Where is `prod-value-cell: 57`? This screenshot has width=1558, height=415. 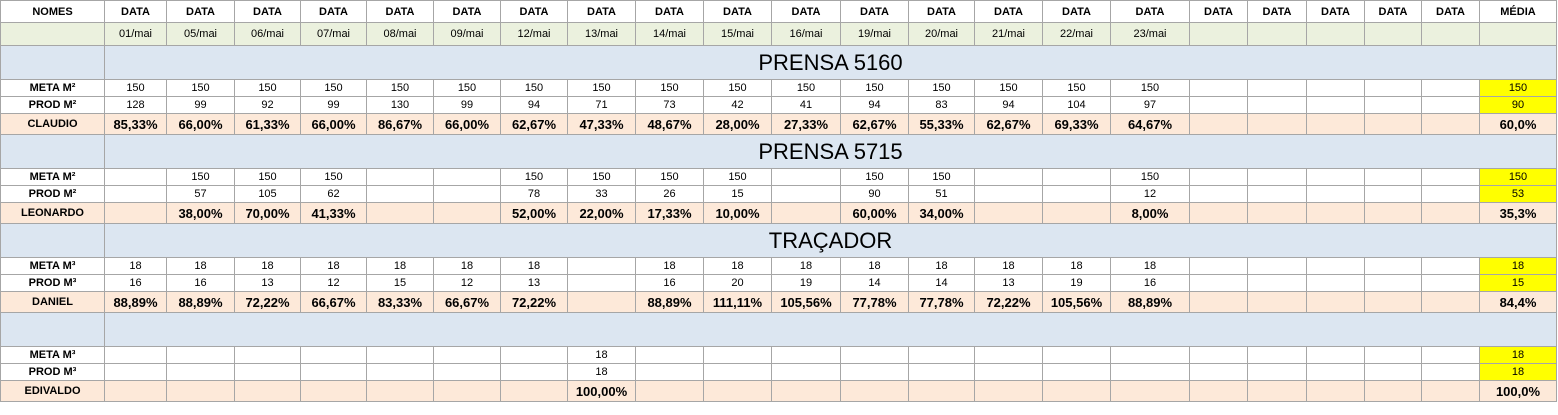
prod-value-cell: 57 is located at coordinates (200, 194).